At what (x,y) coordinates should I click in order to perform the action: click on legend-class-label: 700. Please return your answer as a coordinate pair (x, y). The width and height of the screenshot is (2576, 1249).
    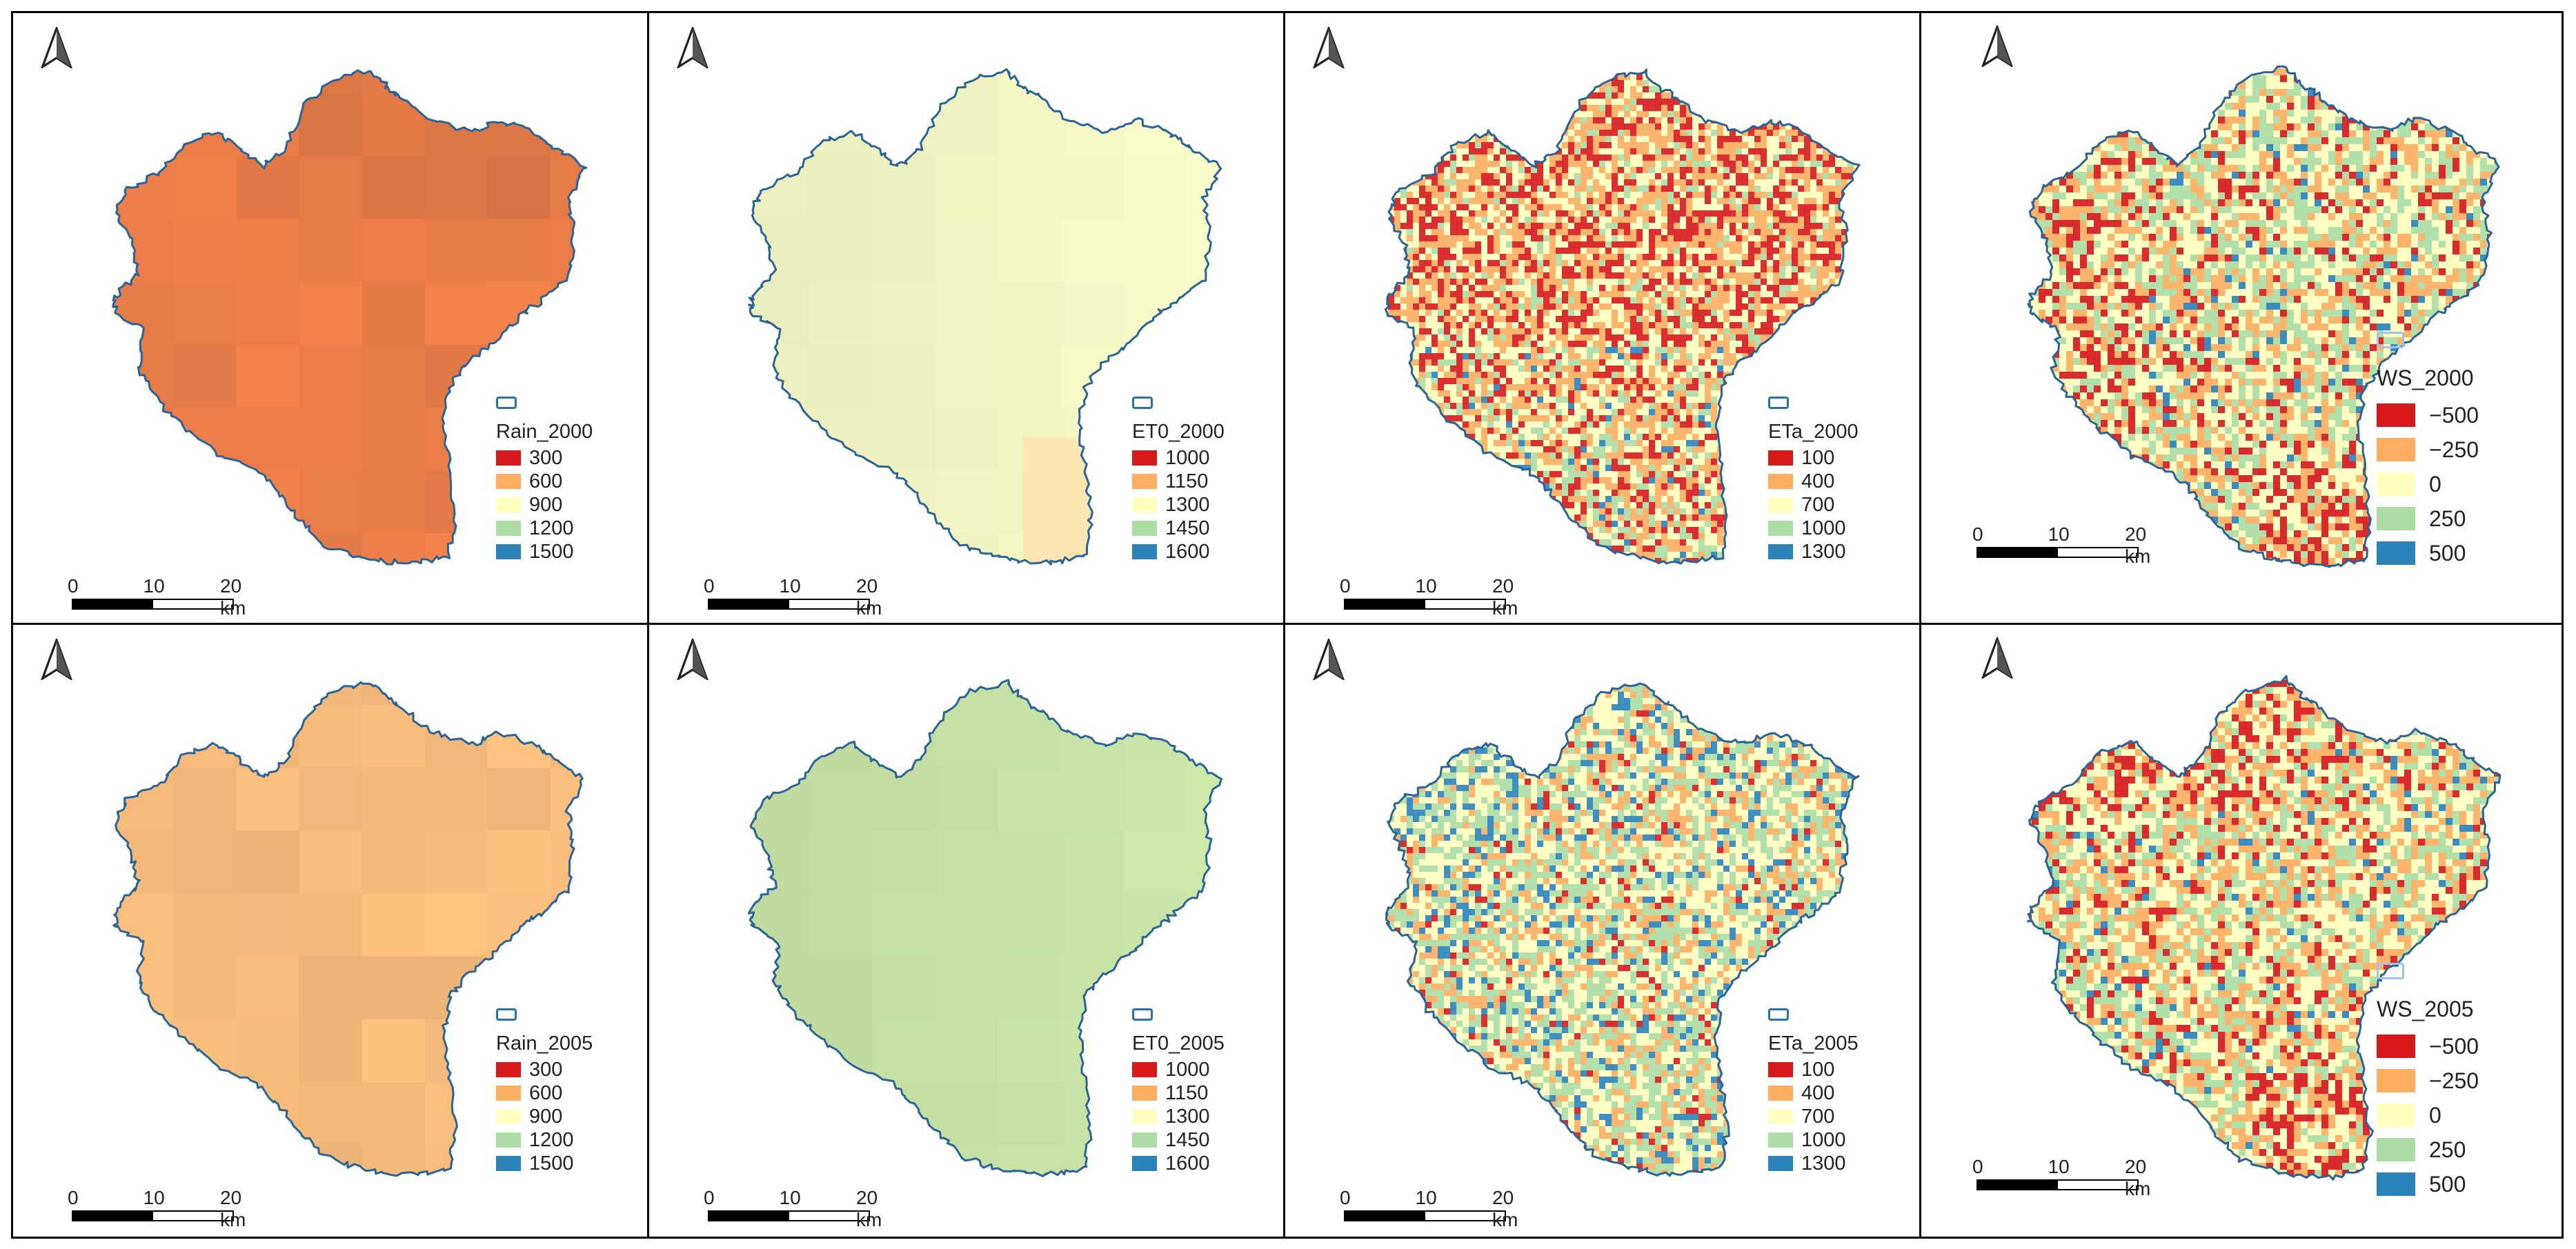
    Looking at the image, I should click on (1817, 505).